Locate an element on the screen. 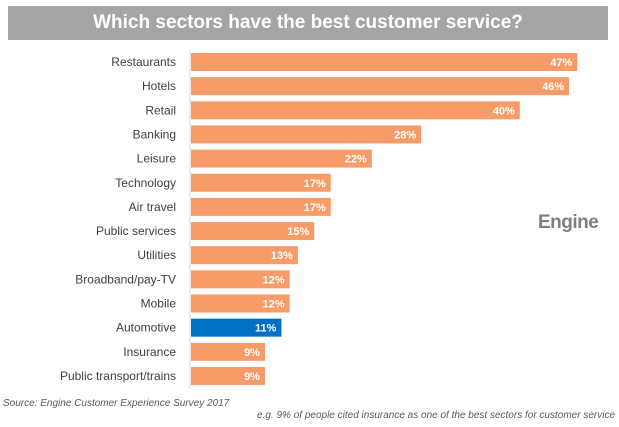  category-label: Technology is located at coordinates (145, 183).